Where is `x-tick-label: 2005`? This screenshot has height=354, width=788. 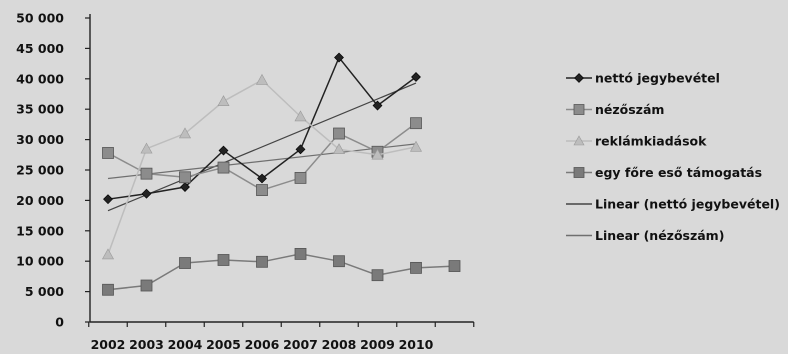
x-tick-label: 2005 is located at coordinates (223, 344).